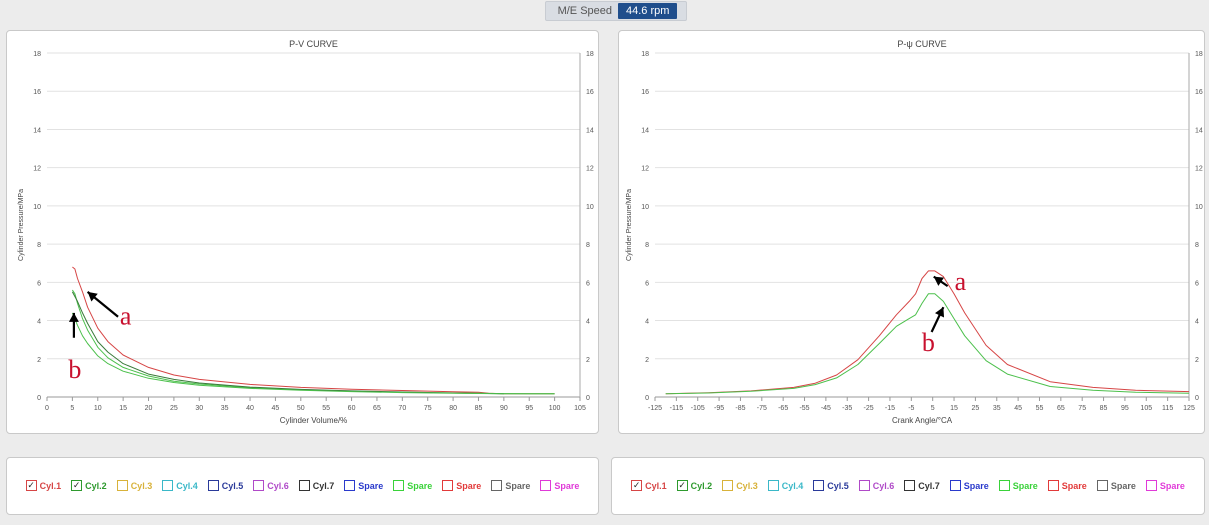 The width and height of the screenshot is (1209, 525). What do you see at coordinates (997, 408) in the screenshot?
I see `x-tick-label: 35` at bounding box center [997, 408].